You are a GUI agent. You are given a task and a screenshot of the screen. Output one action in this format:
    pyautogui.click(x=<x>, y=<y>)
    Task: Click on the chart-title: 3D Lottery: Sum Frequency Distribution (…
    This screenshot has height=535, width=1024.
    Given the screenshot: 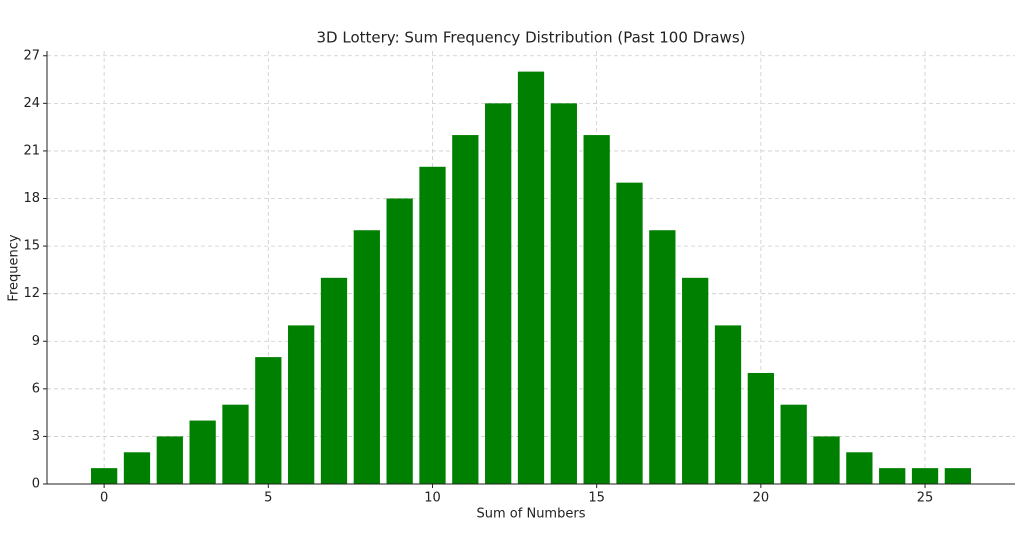 What is the action you would take?
    pyautogui.click(x=531, y=38)
    